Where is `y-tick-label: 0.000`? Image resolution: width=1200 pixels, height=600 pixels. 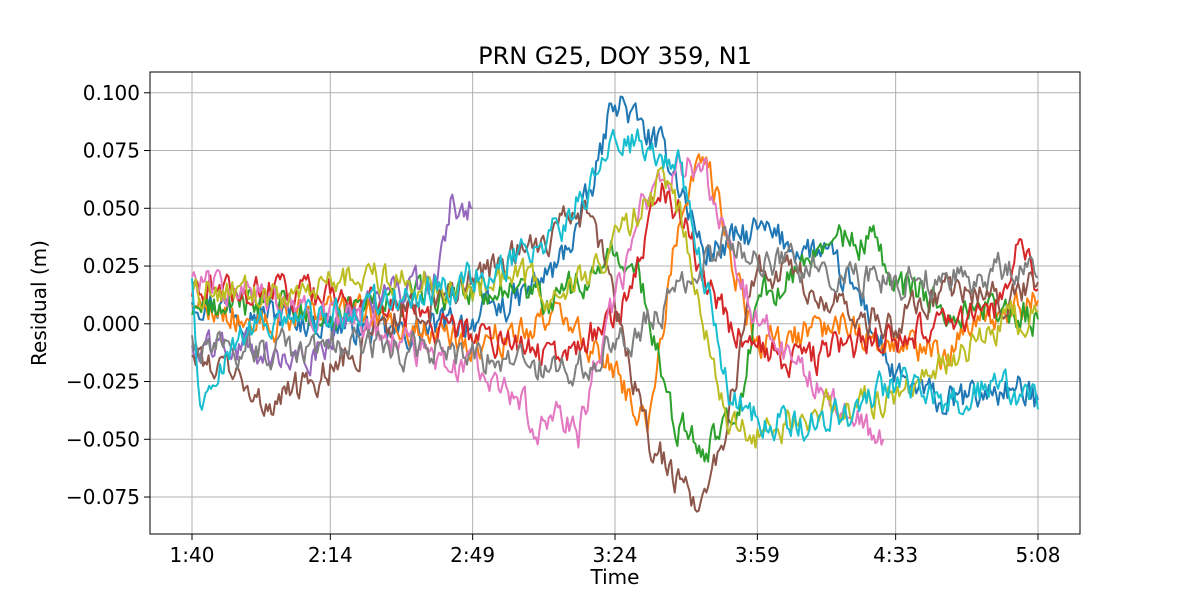
y-tick-label: 0.000 is located at coordinates (111, 324).